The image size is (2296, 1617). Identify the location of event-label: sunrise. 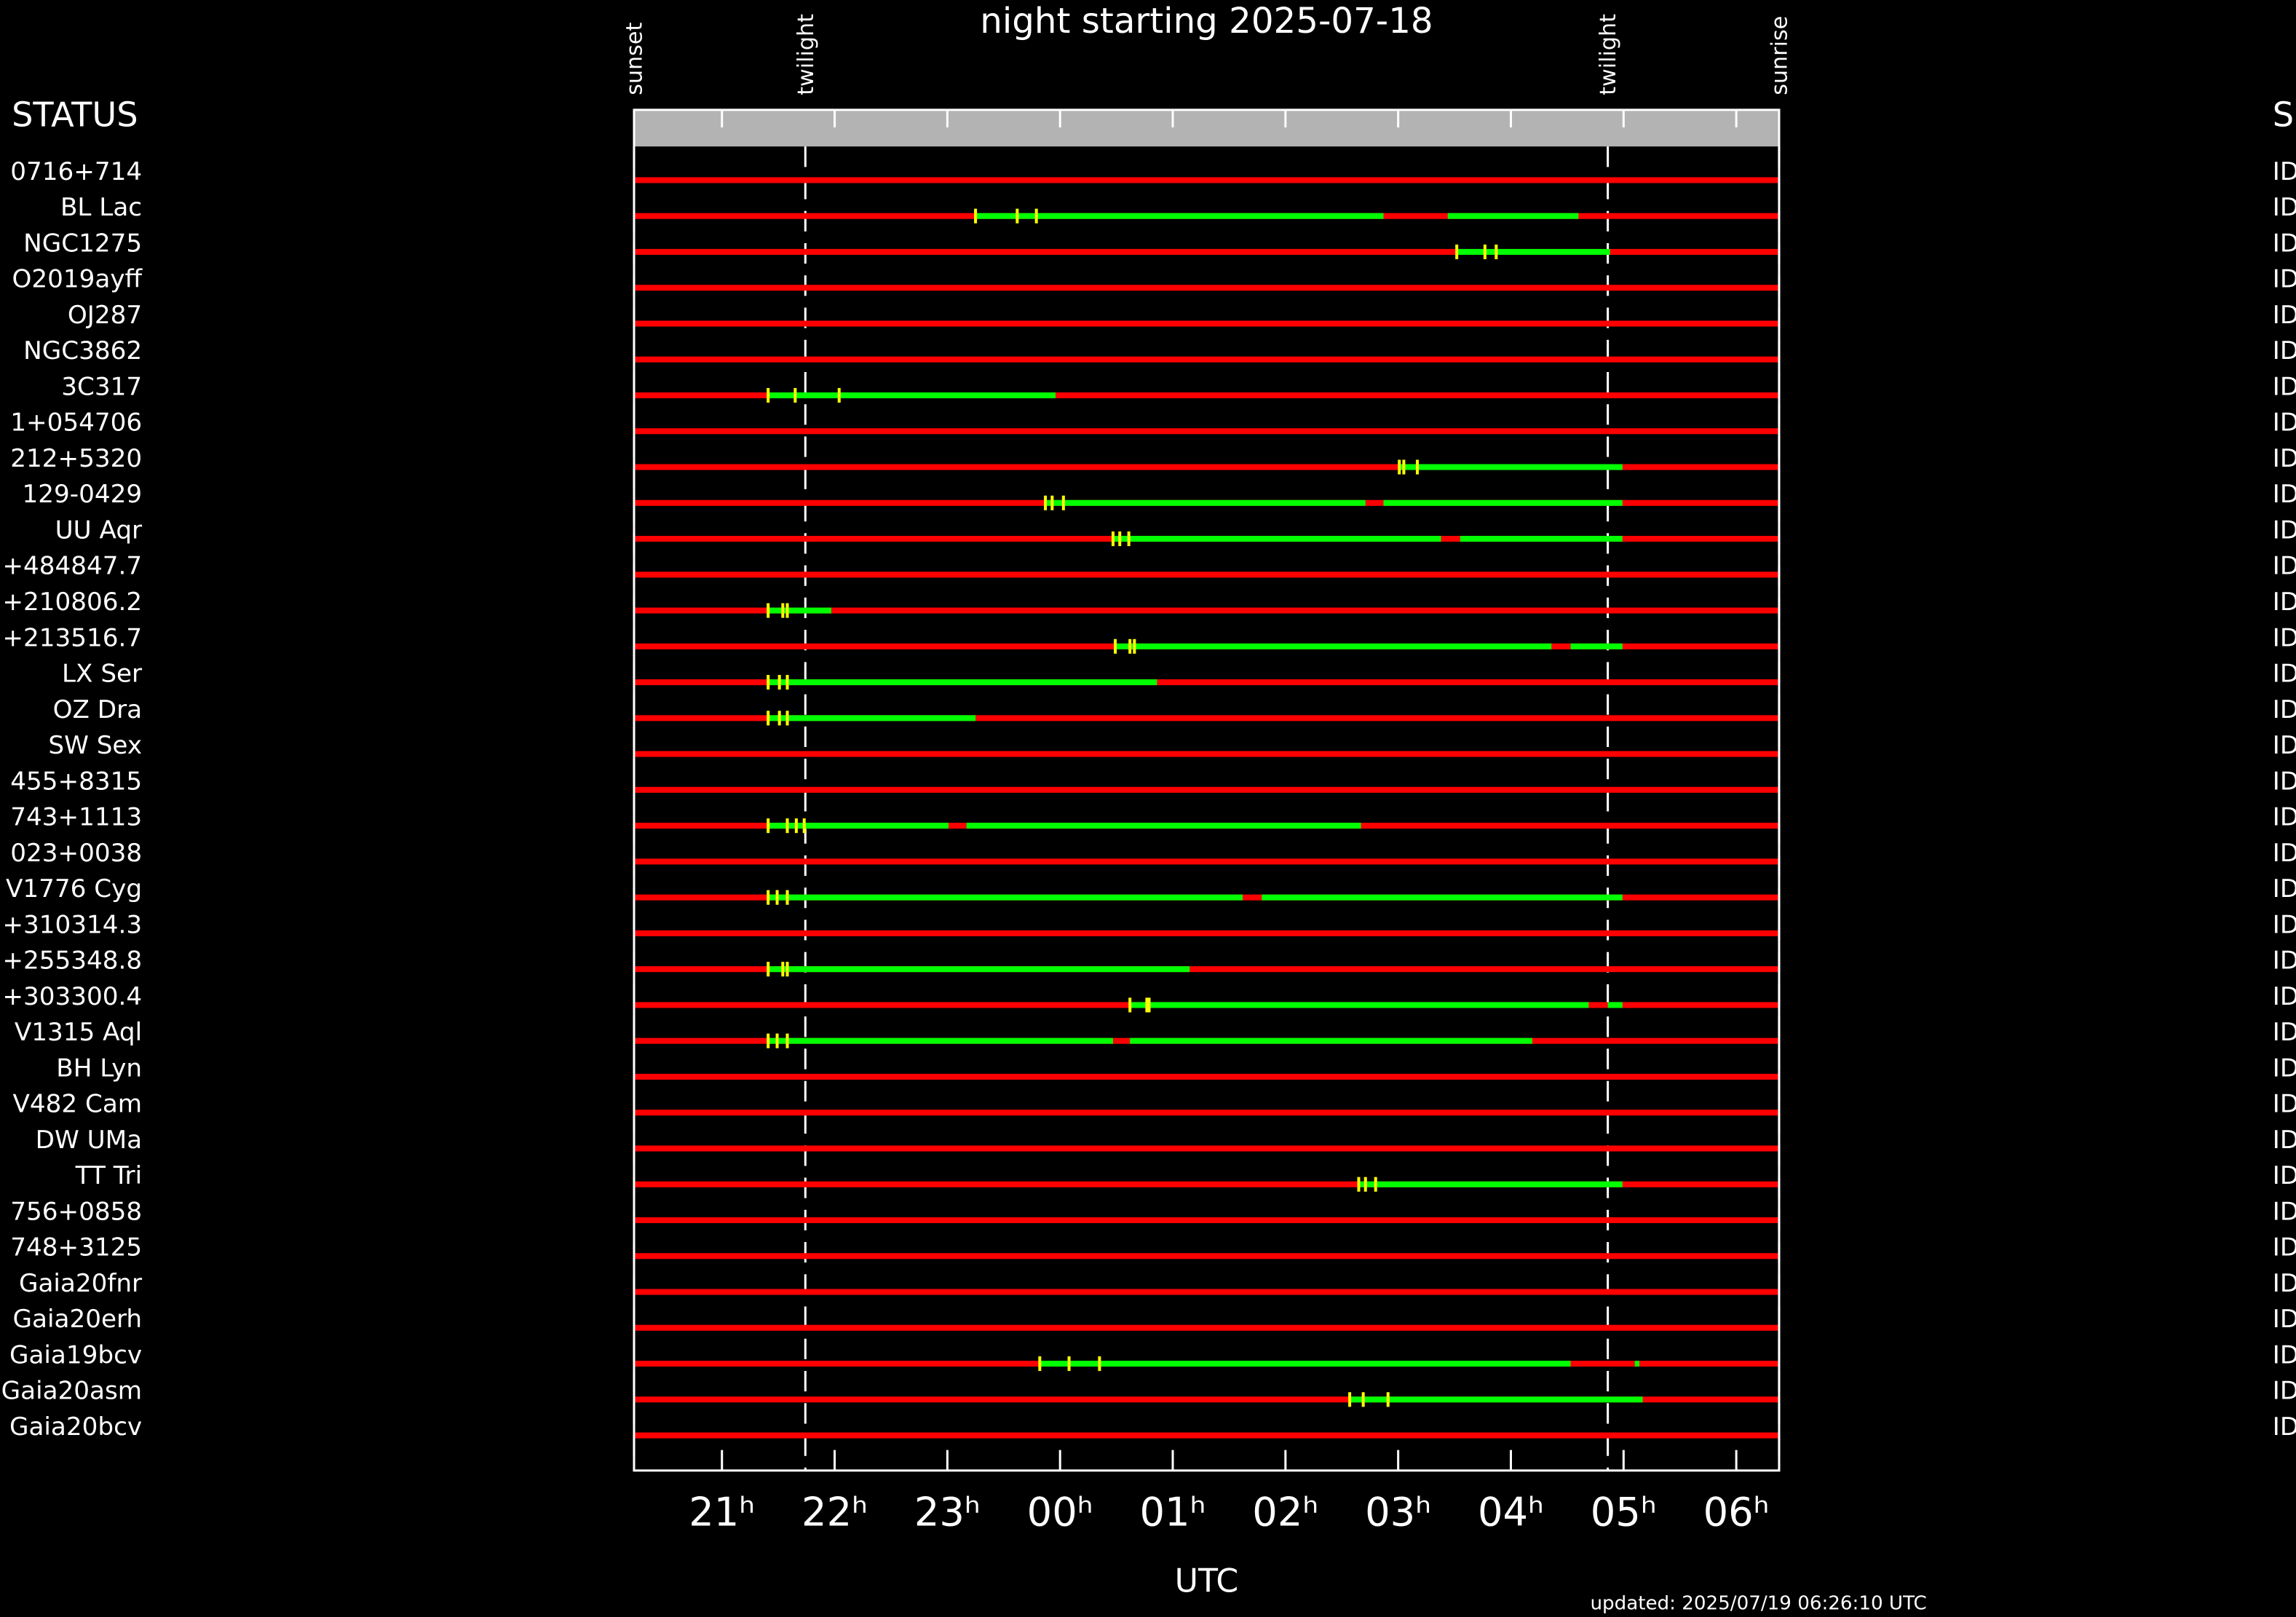
(1780, 55).